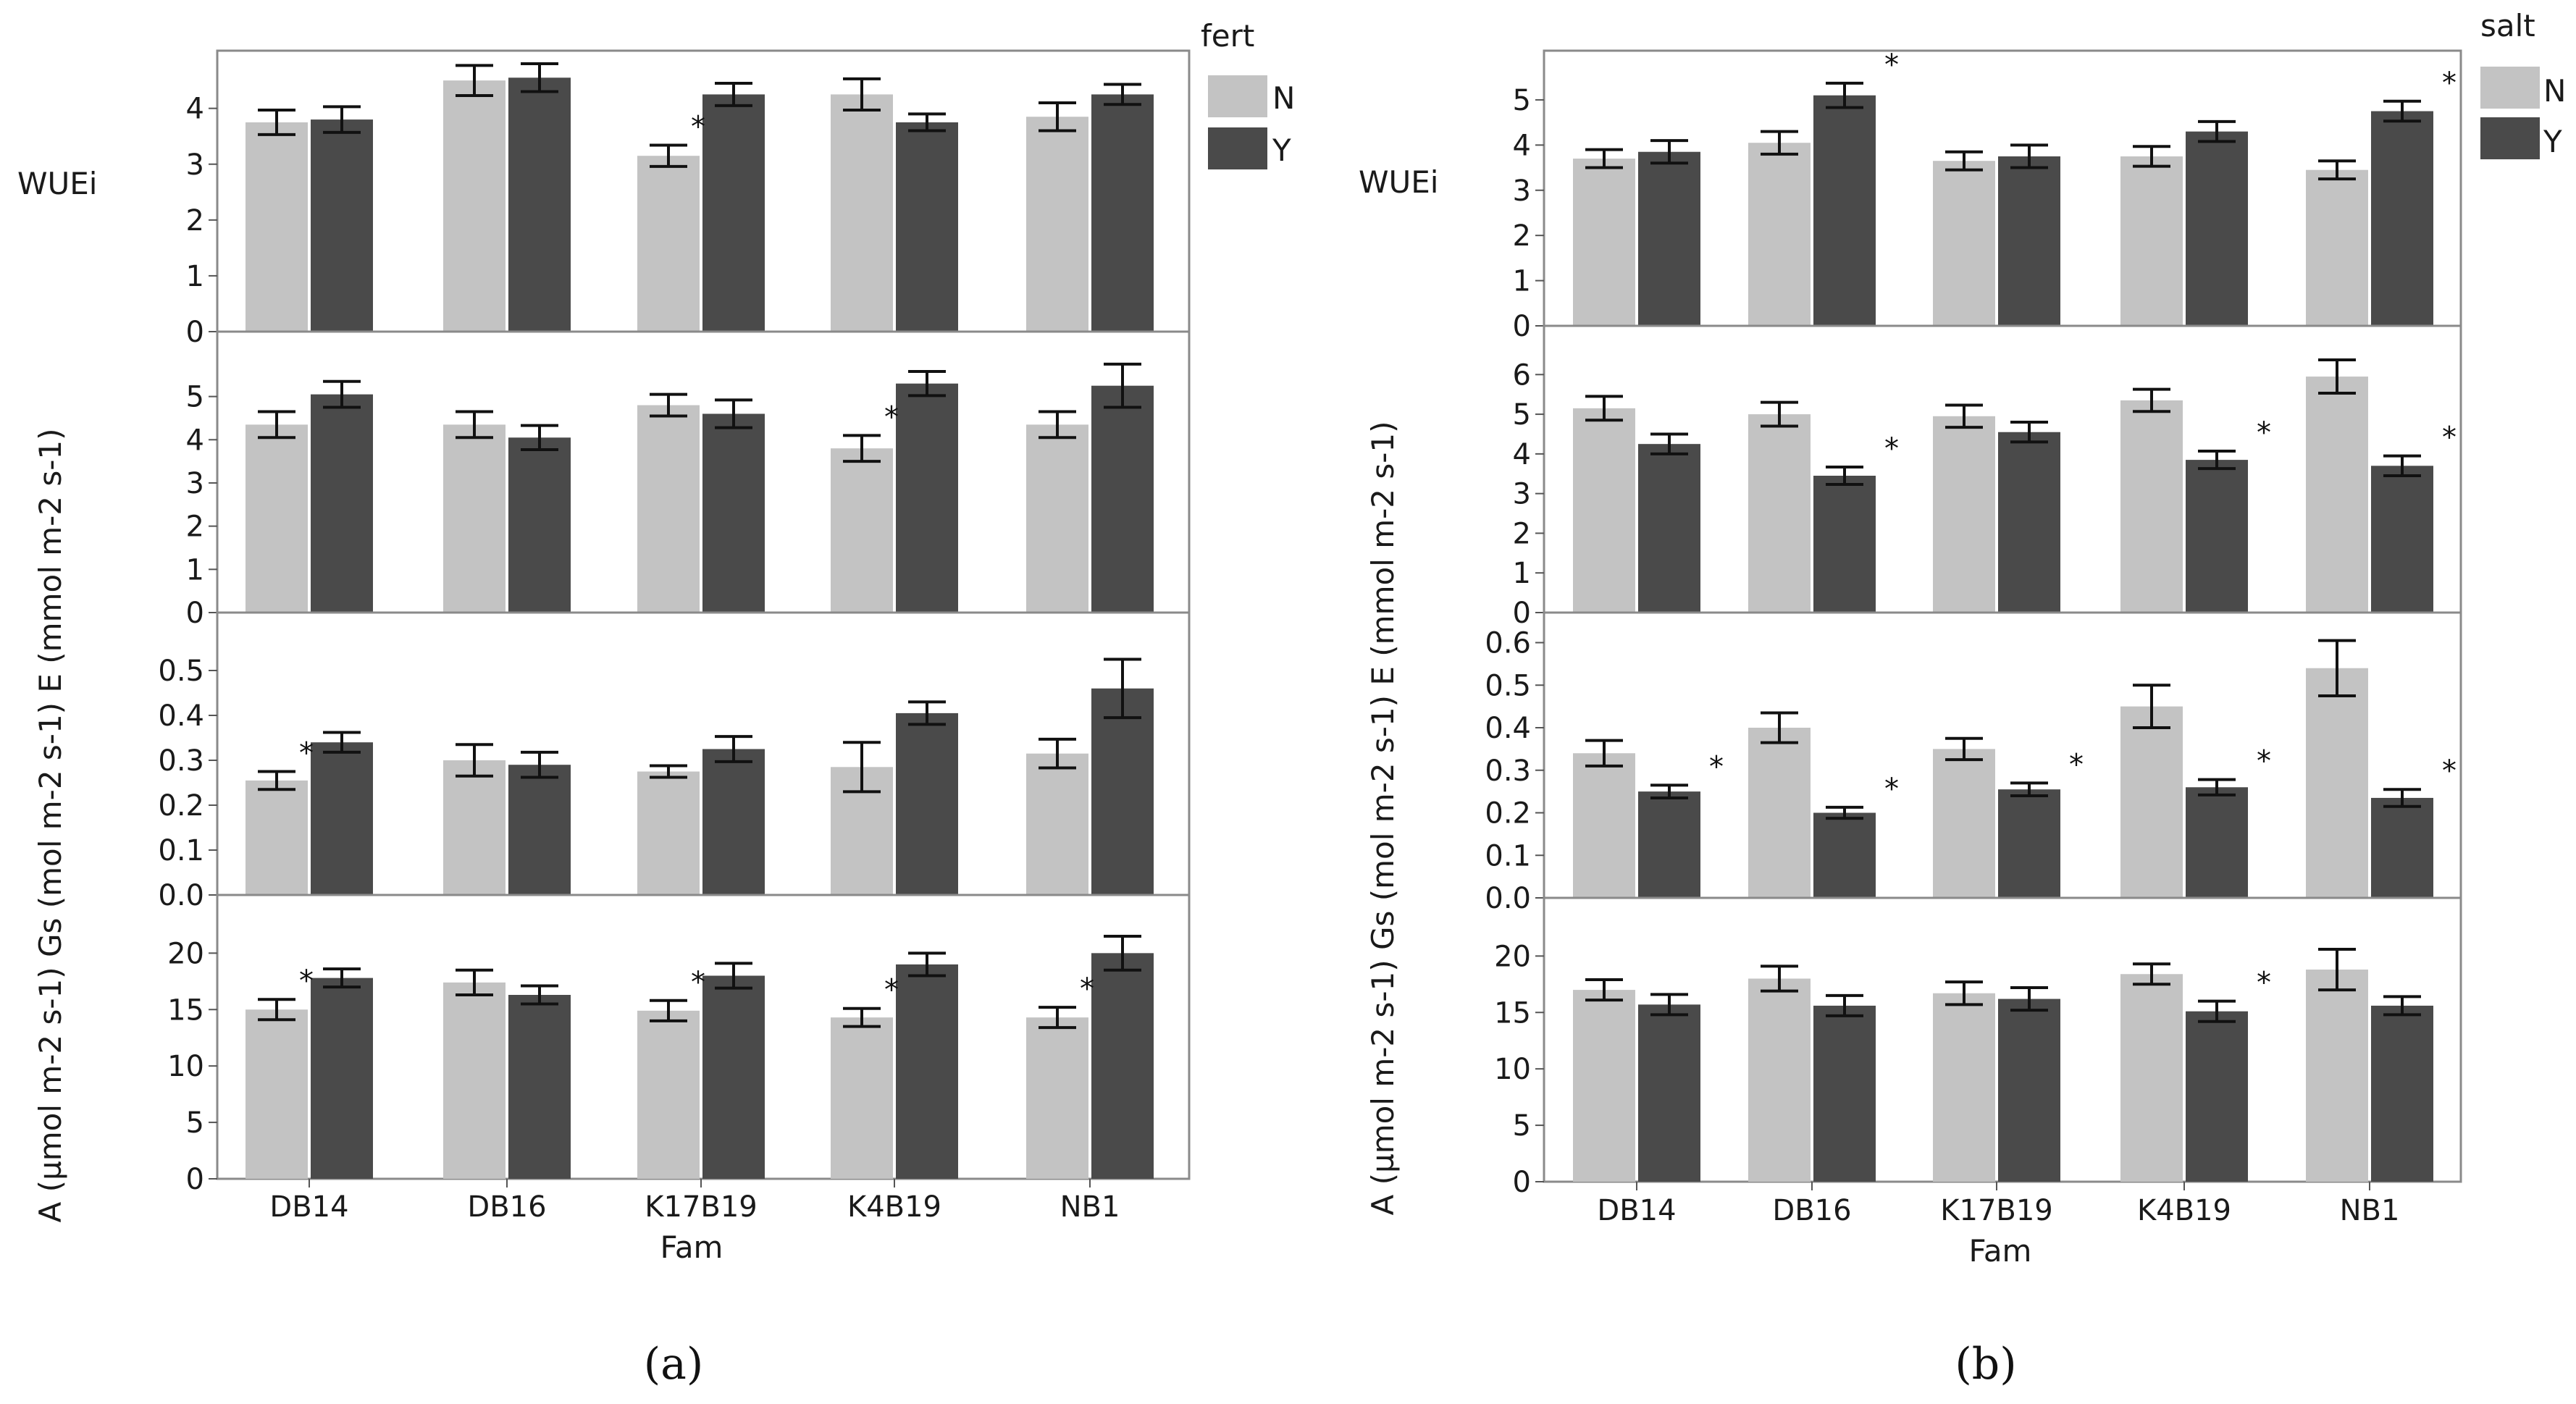  Describe the element at coordinates (1522, 375) in the screenshot. I see `panel-b-e-ytick-label: 6` at that location.